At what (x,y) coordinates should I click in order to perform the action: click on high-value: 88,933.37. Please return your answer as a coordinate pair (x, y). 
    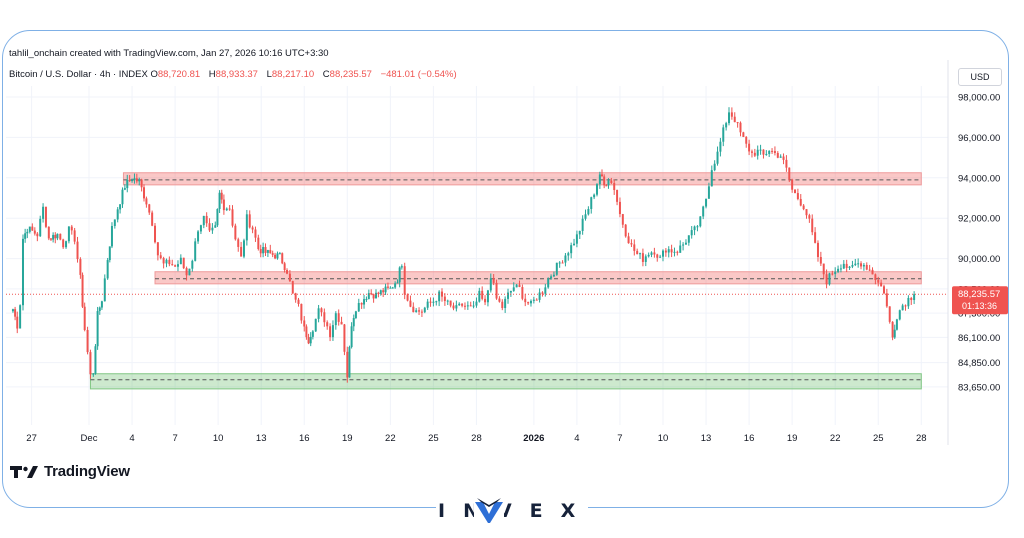
    Looking at the image, I should click on (236, 74).